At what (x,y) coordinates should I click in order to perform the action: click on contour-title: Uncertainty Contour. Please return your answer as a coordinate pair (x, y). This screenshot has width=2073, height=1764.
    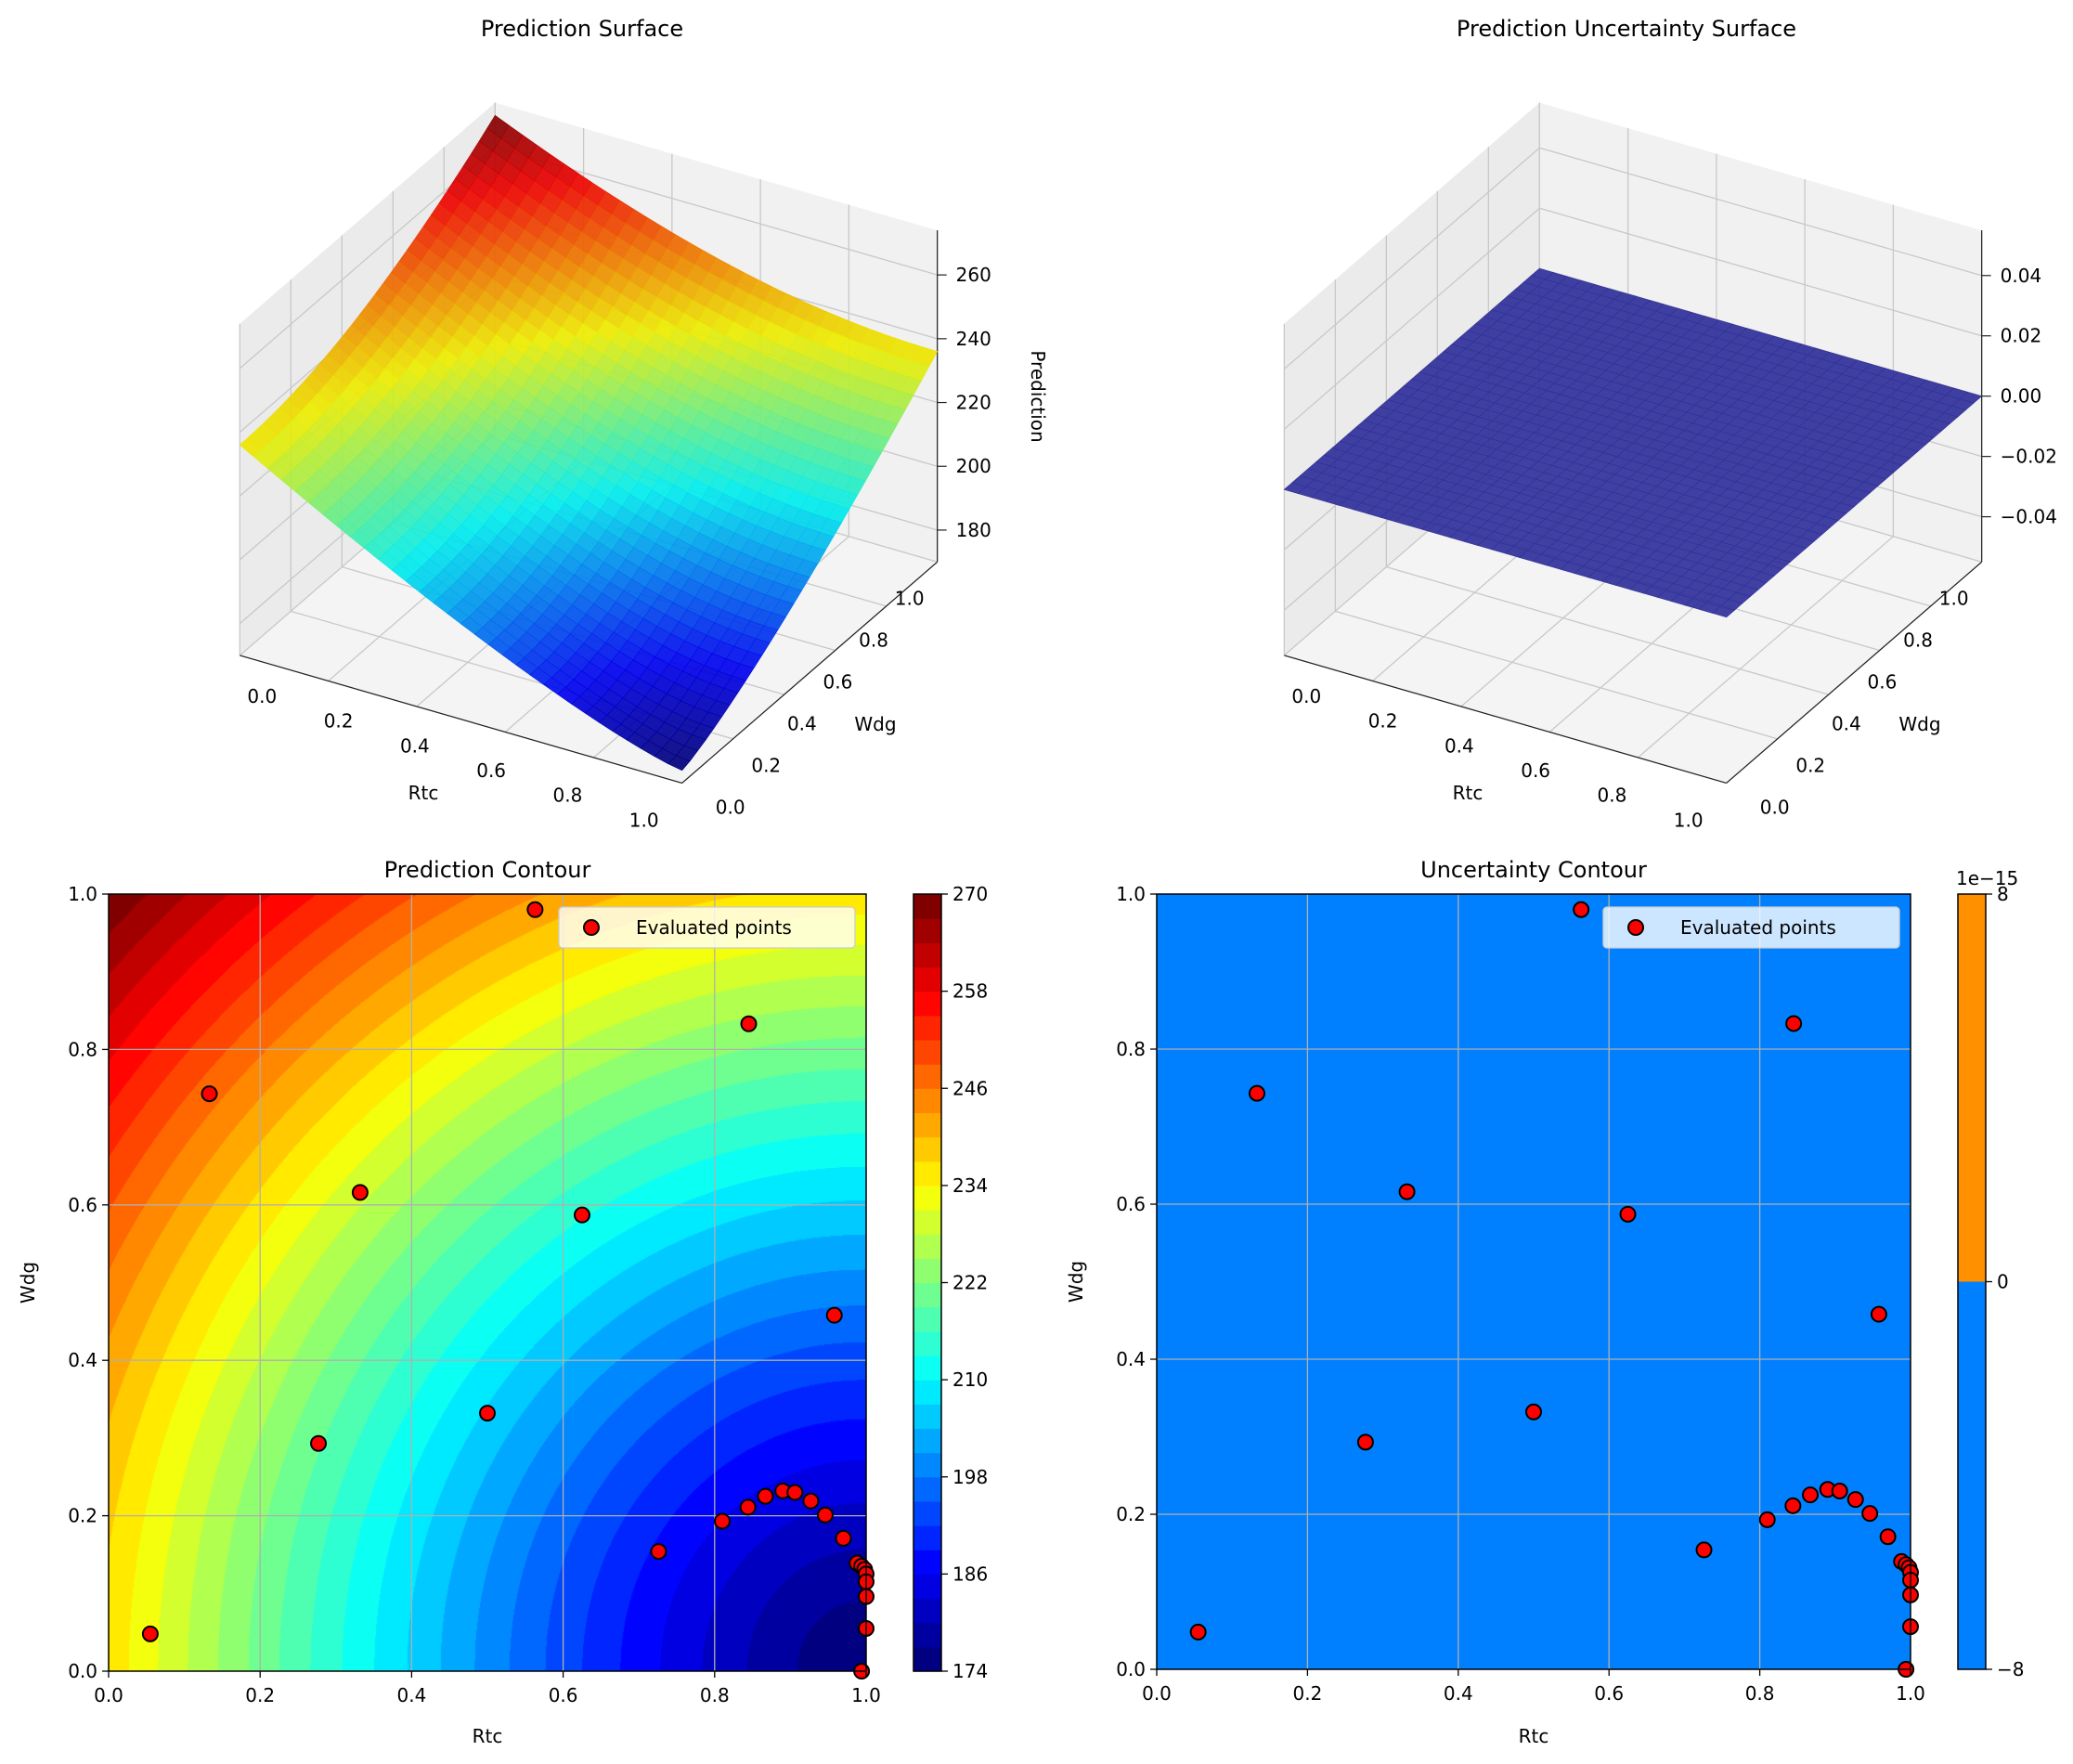
    Looking at the image, I should click on (1533, 870).